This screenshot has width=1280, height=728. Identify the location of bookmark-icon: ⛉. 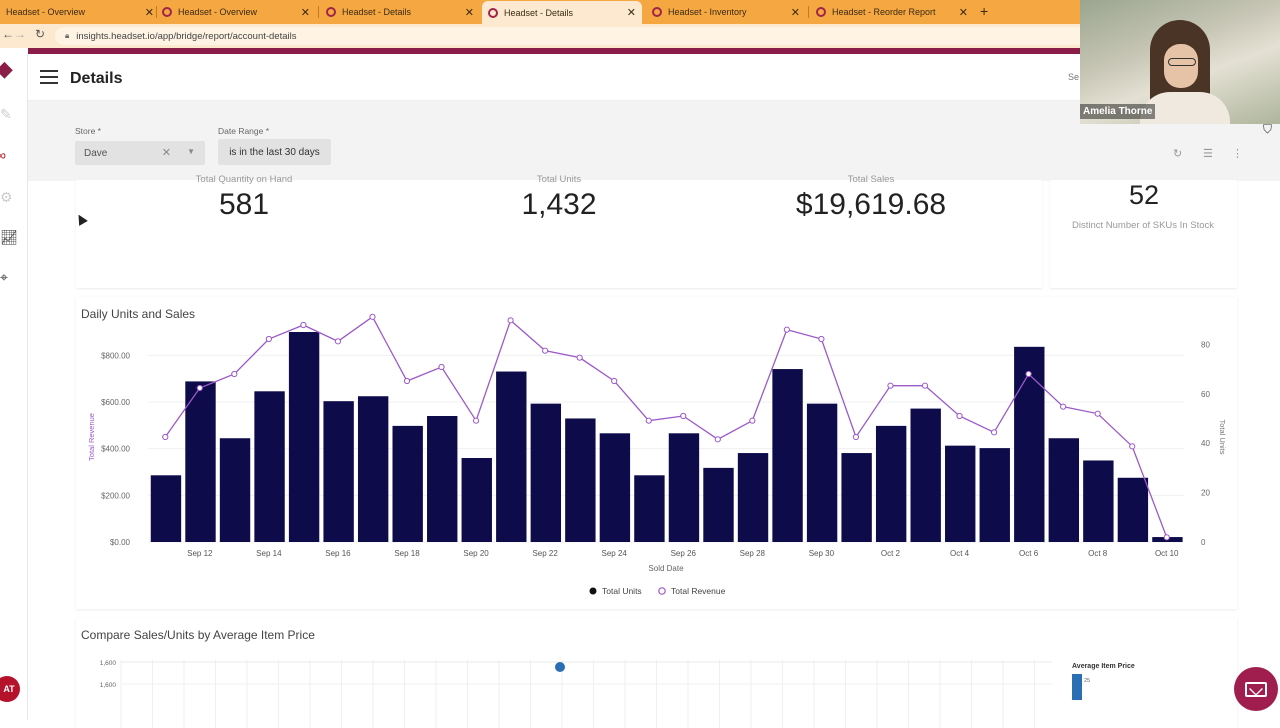
(1268, 129).